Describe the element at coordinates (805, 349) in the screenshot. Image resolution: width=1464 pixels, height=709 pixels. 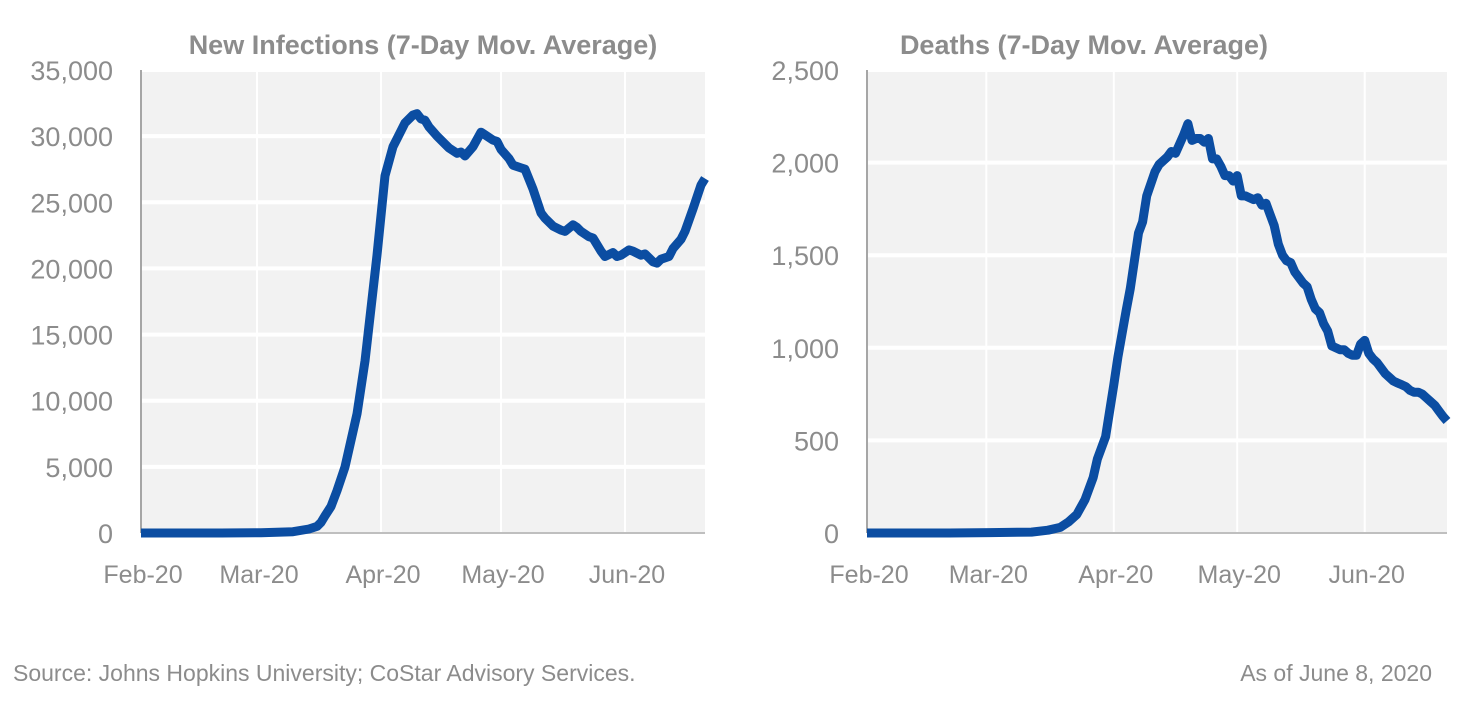
I see `y-tick-label: 1,000` at that location.